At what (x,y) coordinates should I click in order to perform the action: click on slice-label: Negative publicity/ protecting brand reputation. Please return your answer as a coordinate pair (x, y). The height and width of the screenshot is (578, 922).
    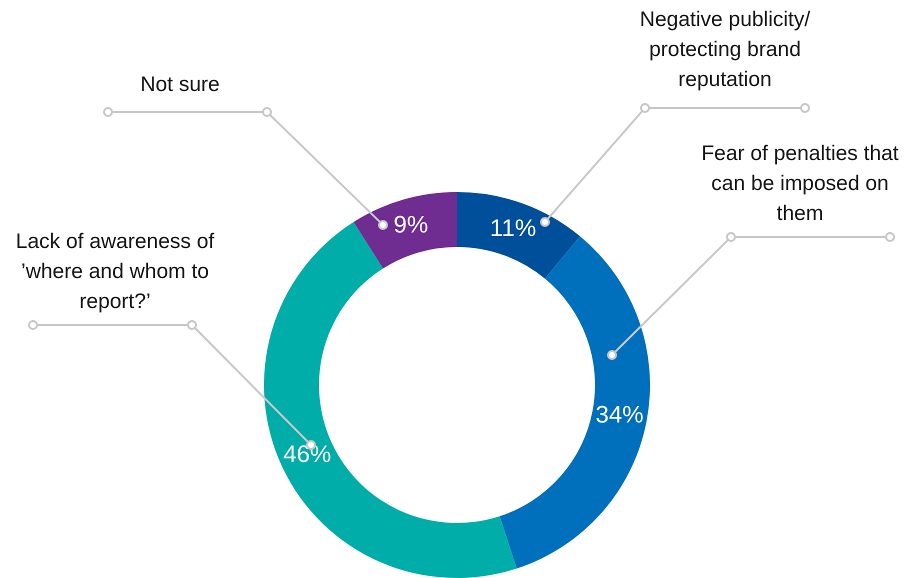
    Looking at the image, I should click on (725, 49).